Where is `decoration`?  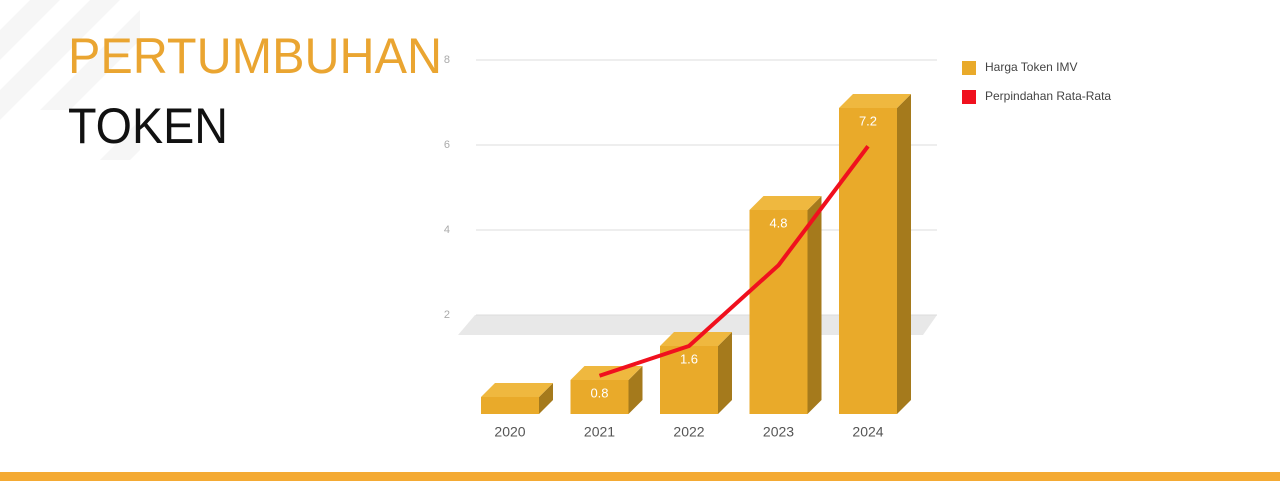 decoration is located at coordinates (70, 80).